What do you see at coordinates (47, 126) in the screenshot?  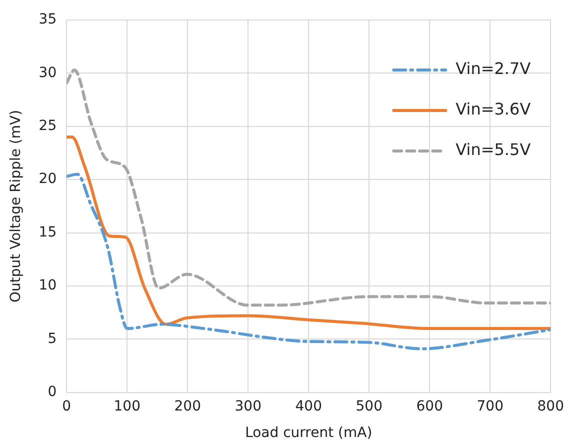 I see `y-tick-label: 25` at bounding box center [47, 126].